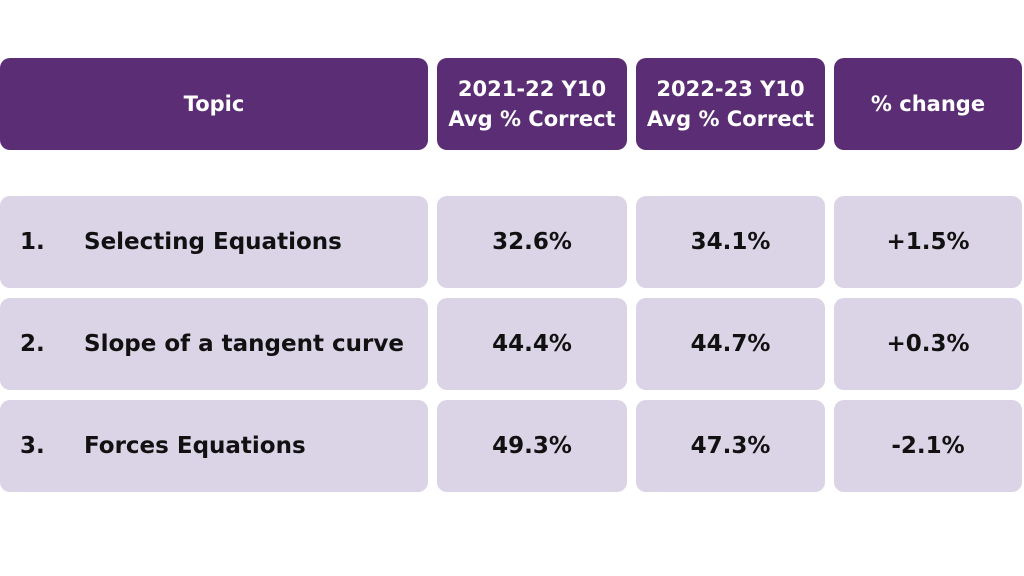 This screenshot has width=1024, height=576. What do you see at coordinates (730, 446) in the screenshot?
I see `value-cell: 47.3%` at bounding box center [730, 446].